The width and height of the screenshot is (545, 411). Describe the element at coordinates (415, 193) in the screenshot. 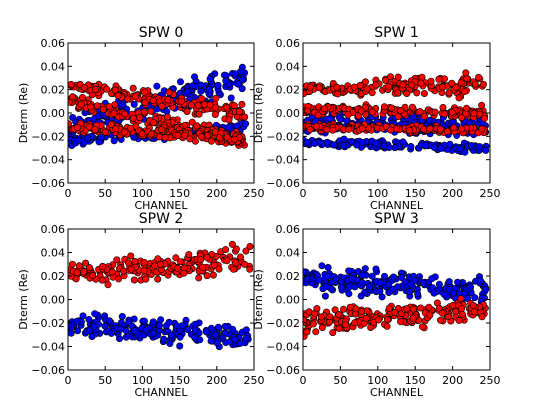

I see `x-tick-label: 150` at that location.